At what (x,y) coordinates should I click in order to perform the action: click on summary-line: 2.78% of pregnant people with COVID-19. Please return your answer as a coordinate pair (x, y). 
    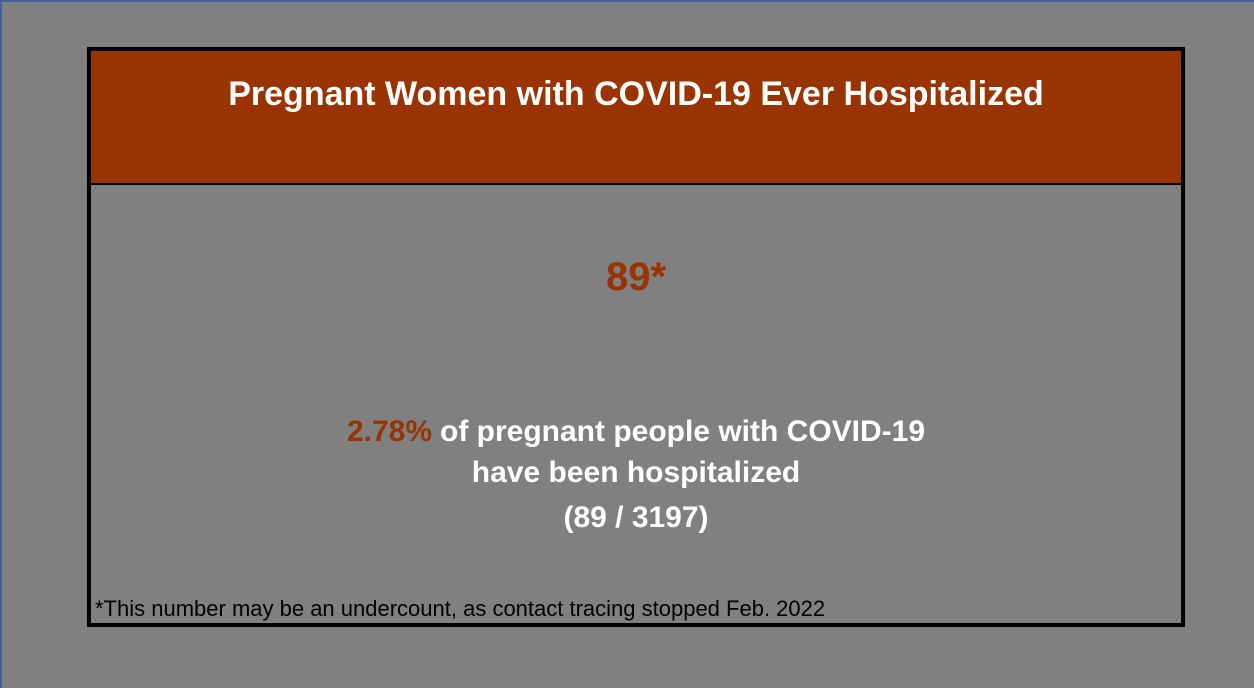
    Looking at the image, I should click on (636, 432).